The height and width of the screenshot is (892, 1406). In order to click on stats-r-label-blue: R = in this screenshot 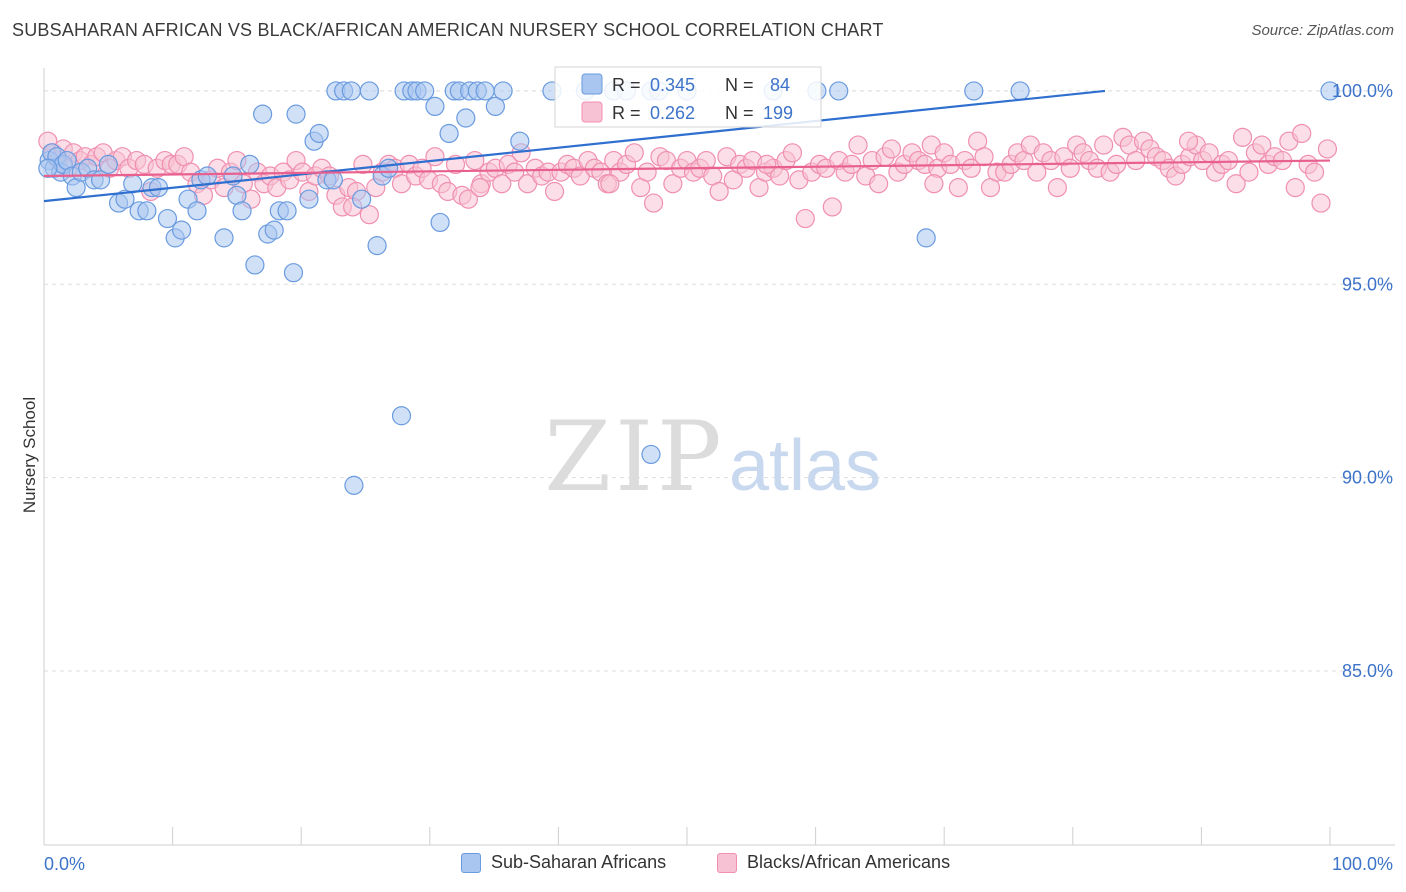, I will do `click(626, 85)`.